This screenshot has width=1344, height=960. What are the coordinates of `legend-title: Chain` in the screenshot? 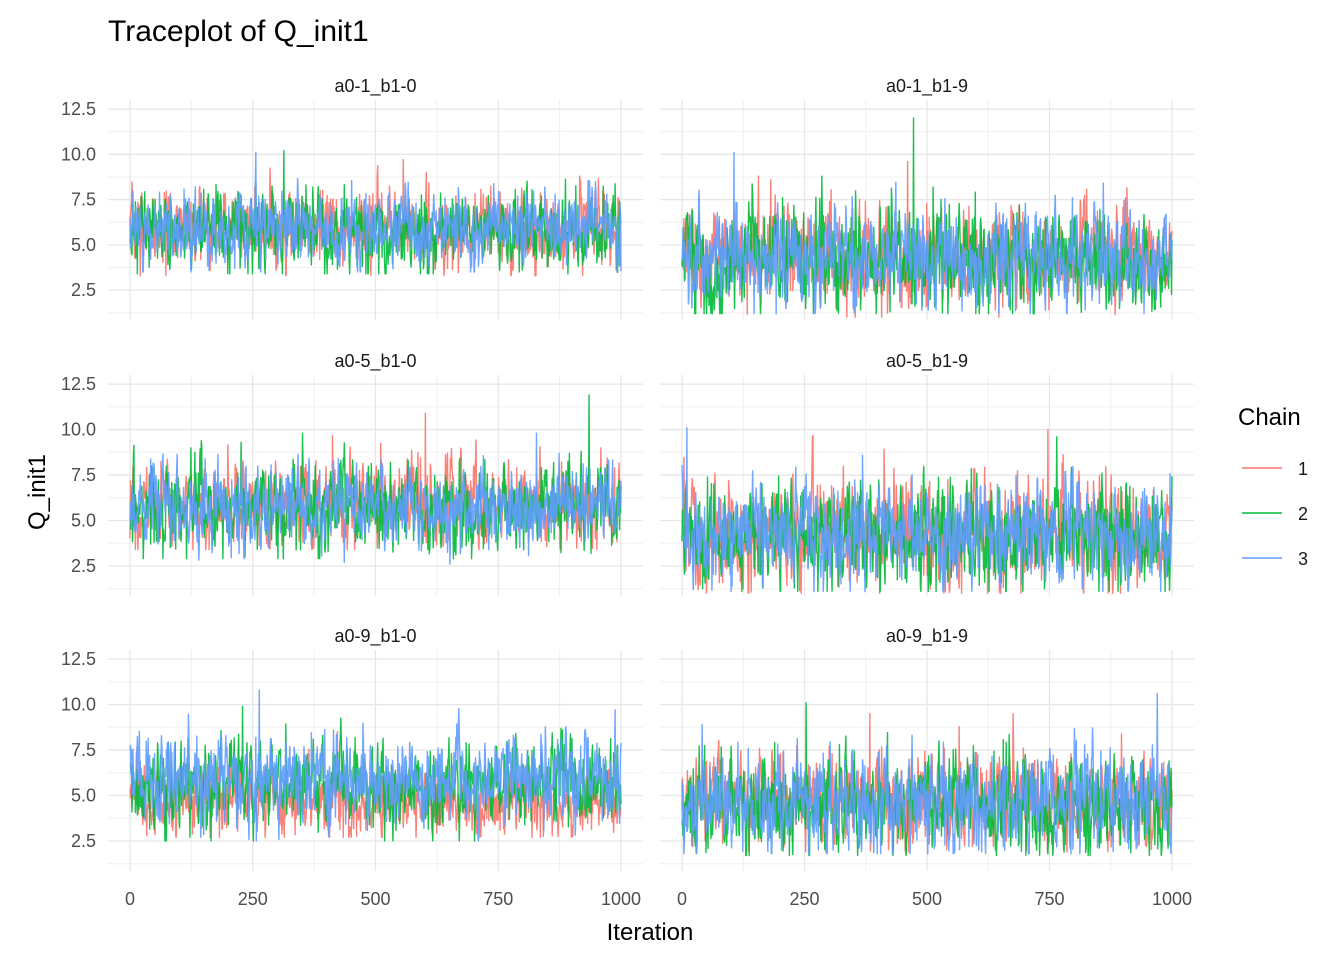 It's located at (1269, 417).